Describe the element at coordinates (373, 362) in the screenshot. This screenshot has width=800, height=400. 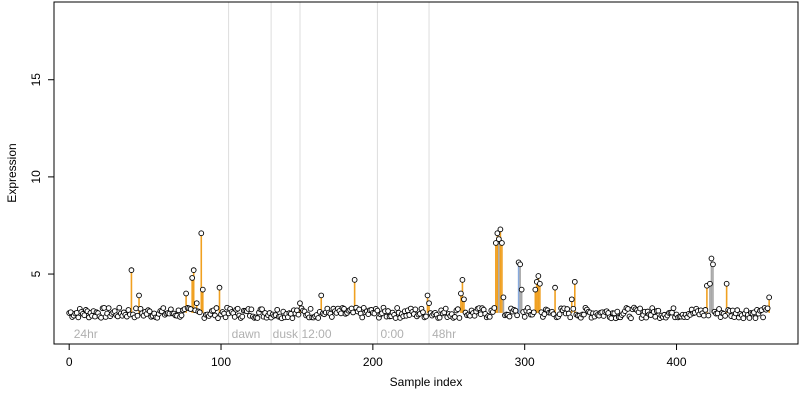
I see `x-tick-label: 200` at that location.